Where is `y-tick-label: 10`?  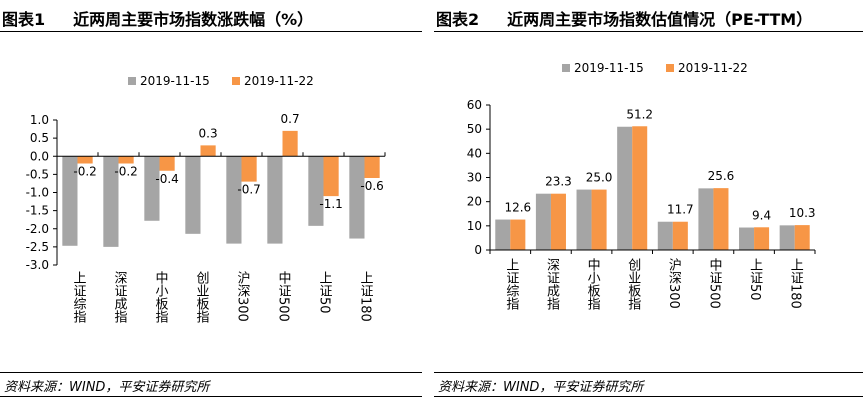 y-tick-label: 10 is located at coordinates (474, 226).